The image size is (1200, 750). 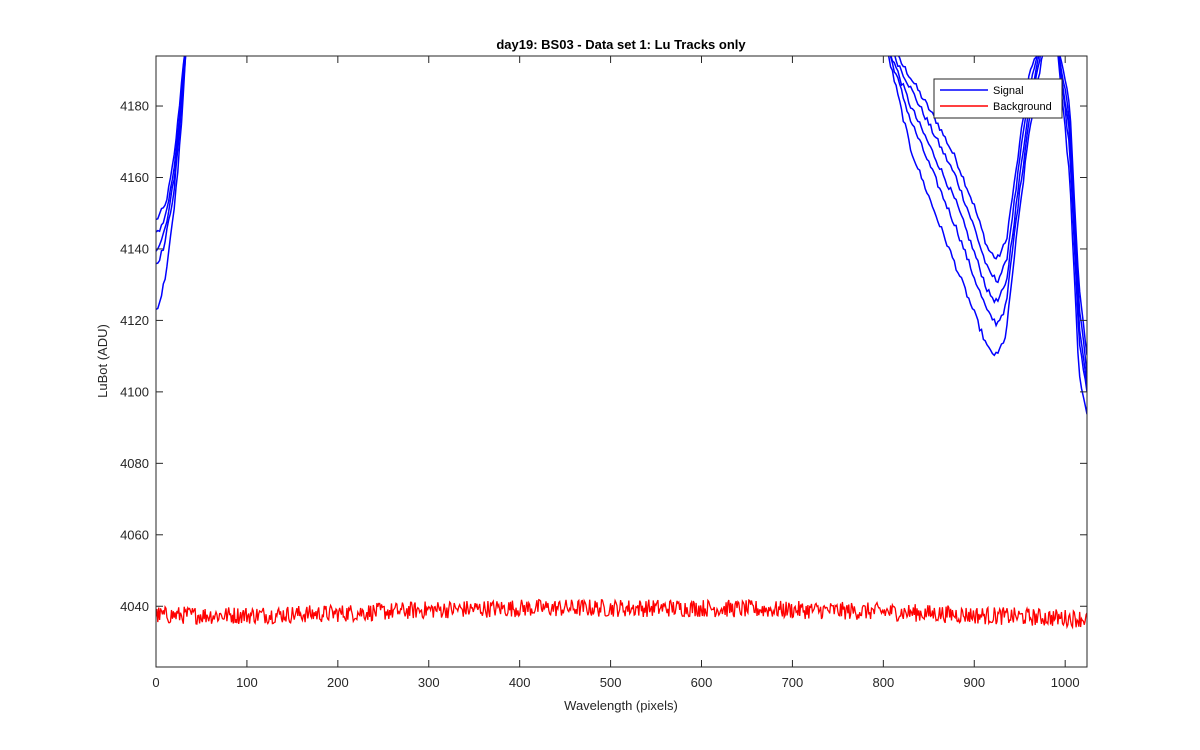 What do you see at coordinates (247, 682) in the screenshot?
I see `x-tick-label: 100` at bounding box center [247, 682].